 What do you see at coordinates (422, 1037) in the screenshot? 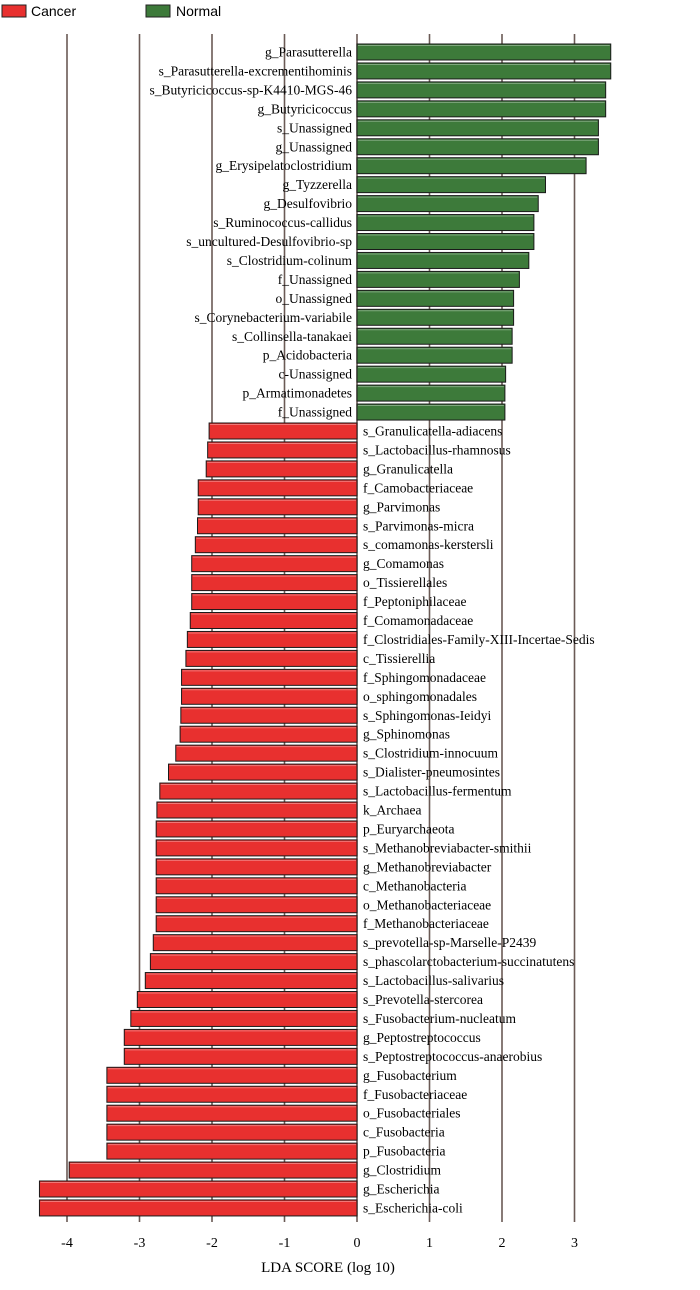
I see `bar-label: g_Peptostreptococcus` at bounding box center [422, 1037].